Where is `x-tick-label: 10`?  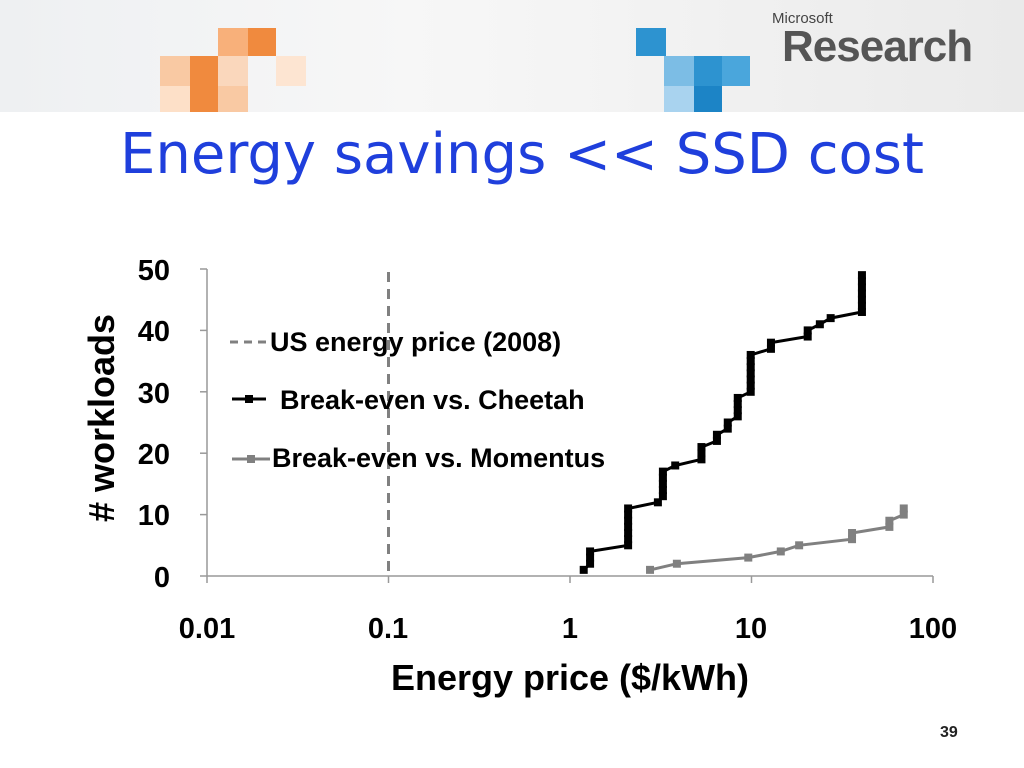 x-tick-label: 10 is located at coordinates (751, 629).